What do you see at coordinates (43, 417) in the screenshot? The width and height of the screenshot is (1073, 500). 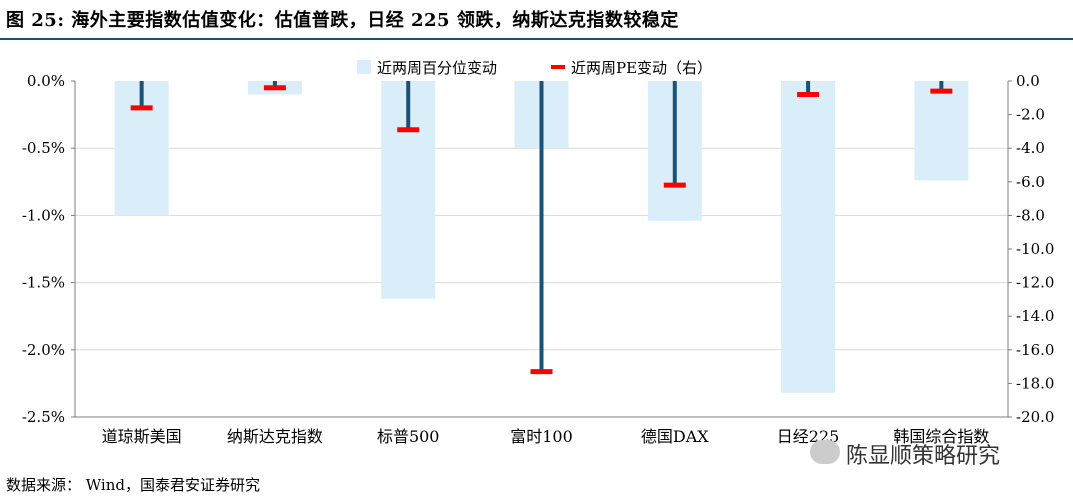 I see `left-tick-label: -2.5%` at bounding box center [43, 417].